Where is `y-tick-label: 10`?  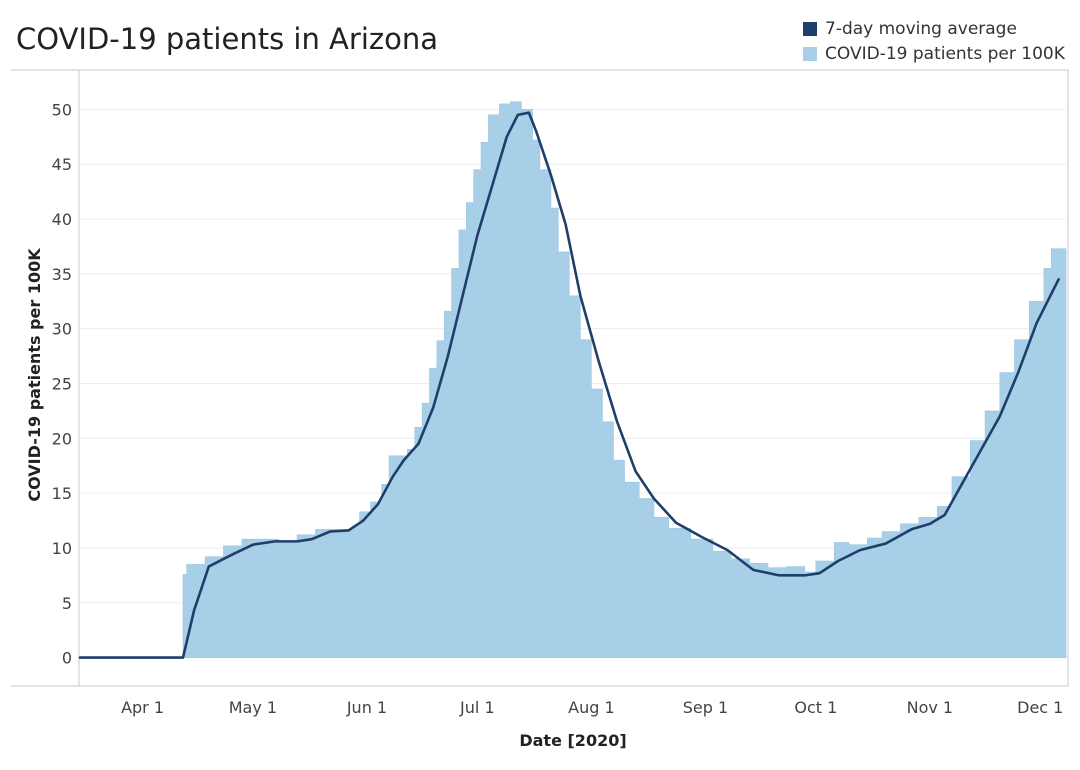 y-tick-label: 10 is located at coordinates (62, 548).